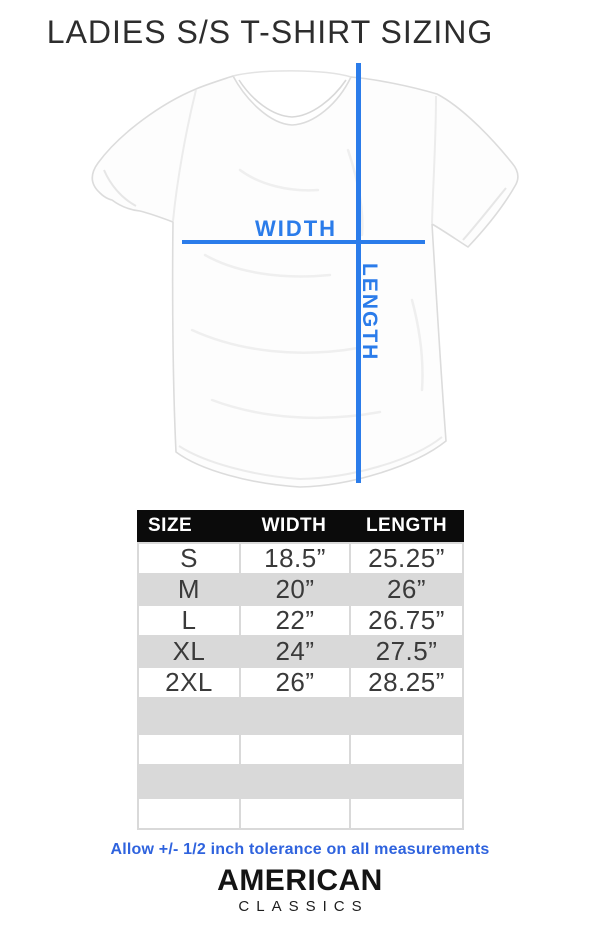 This screenshot has height=943, width=600. I want to click on length-cell: 26”, so click(406, 589).